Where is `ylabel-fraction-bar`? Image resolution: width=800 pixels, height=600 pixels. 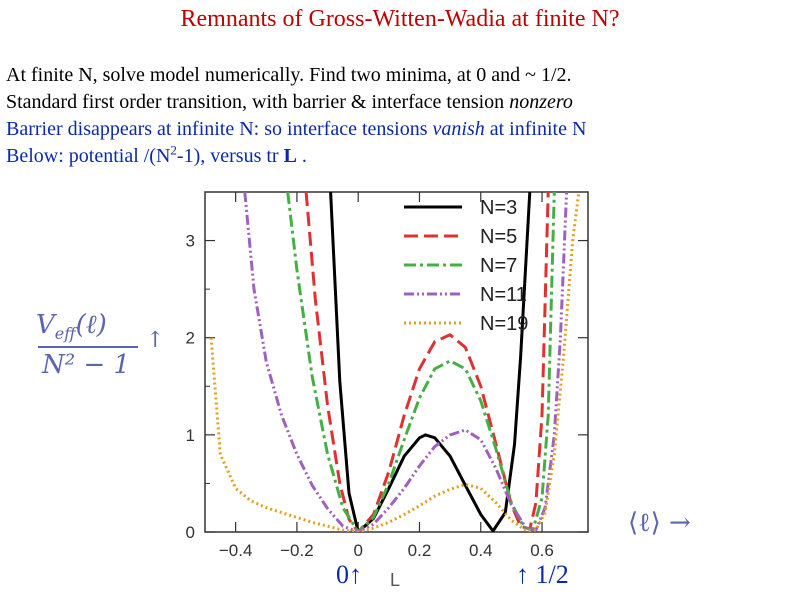
ylabel-fraction-bar is located at coordinates (88, 347).